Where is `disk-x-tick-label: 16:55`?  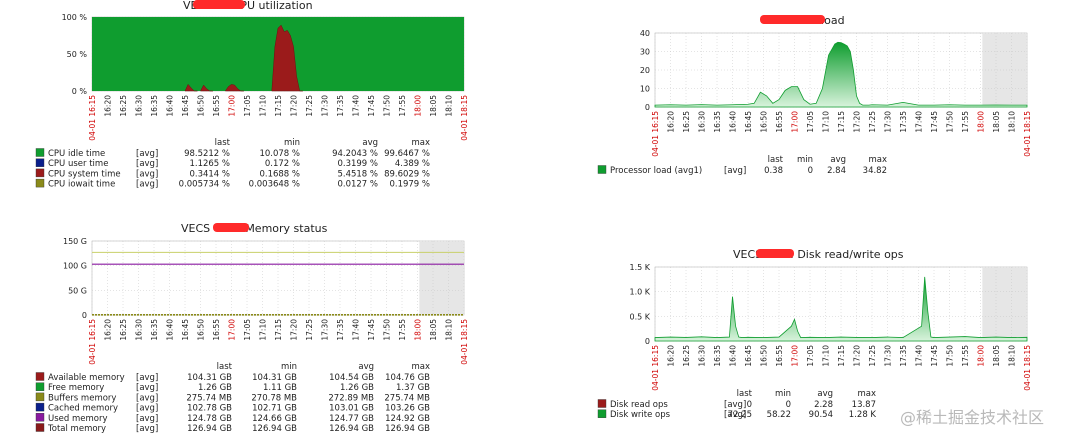 disk-x-tick-label: 16:55 is located at coordinates (779, 356).